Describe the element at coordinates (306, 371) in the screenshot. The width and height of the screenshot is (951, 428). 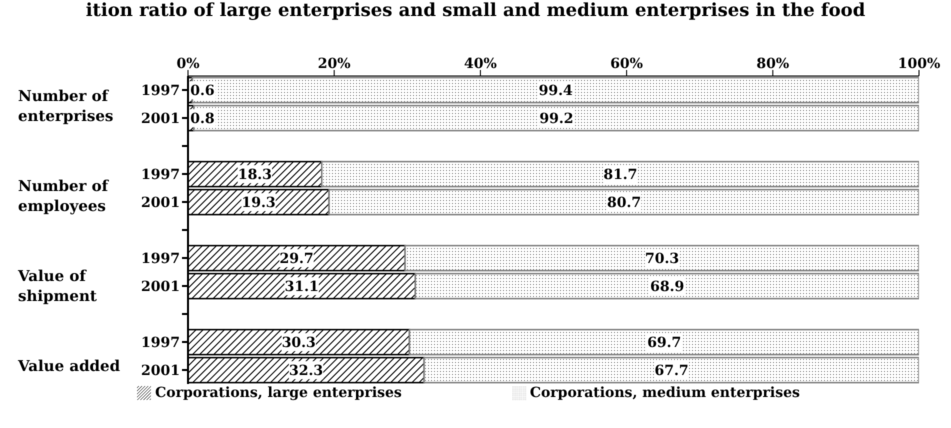
I see `data-label: 32.3` at that location.